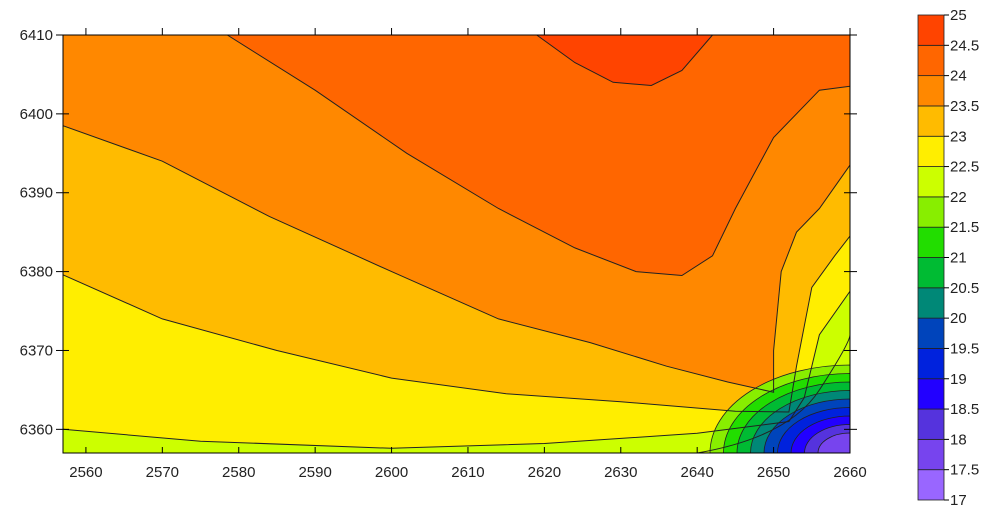 This screenshot has width=987, height=513. What do you see at coordinates (773, 472) in the screenshot?
I see `x-tick-label: 2650` at bounding box center [773, 472].